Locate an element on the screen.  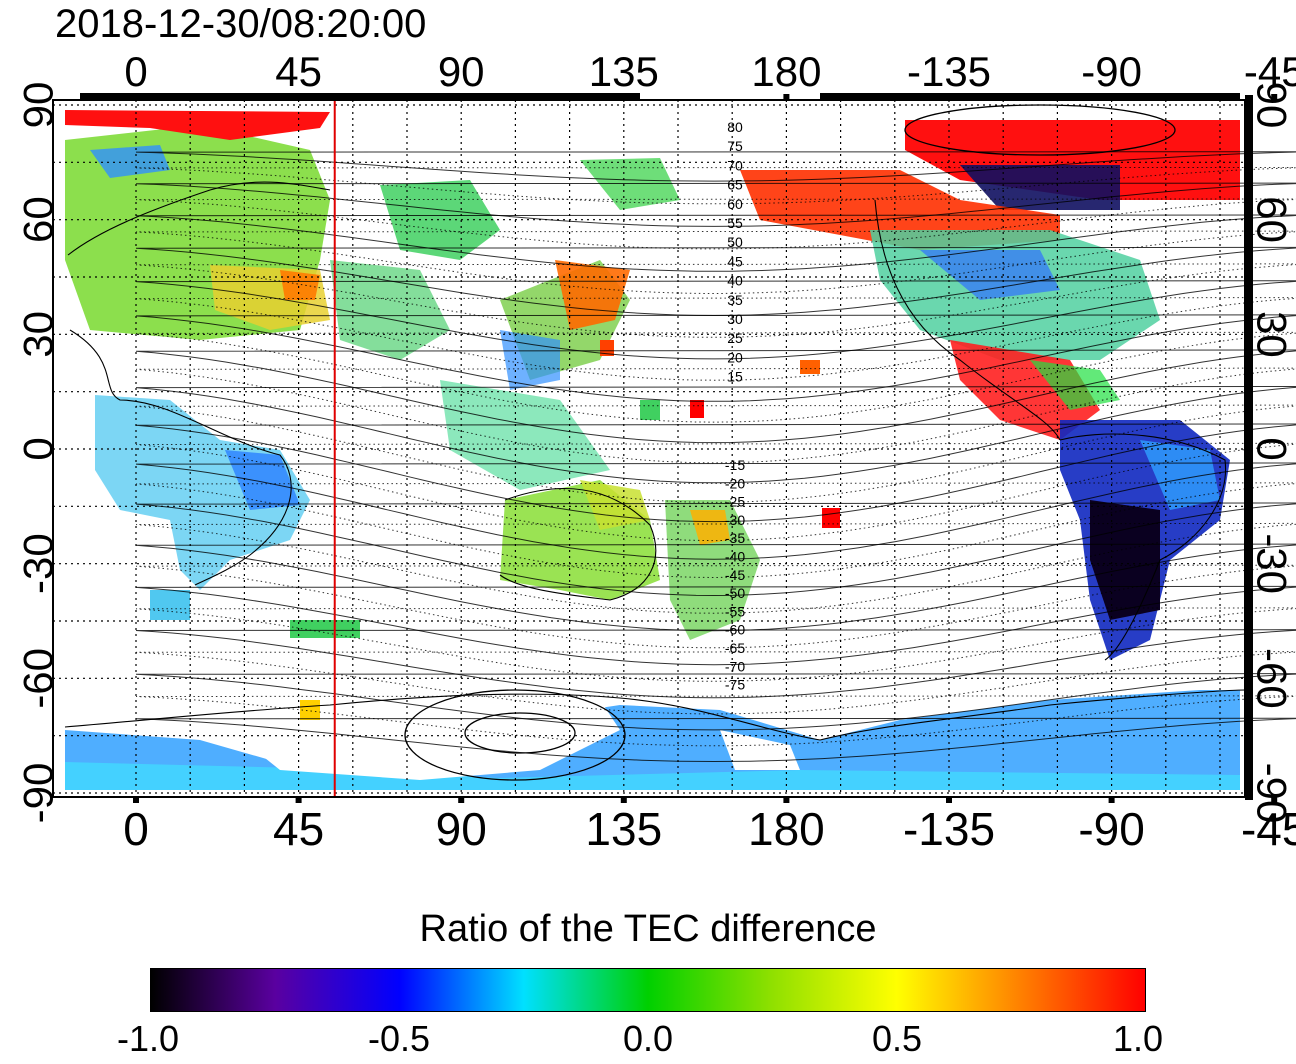
mlat-label: -50 is located at coordinates (735, 593).